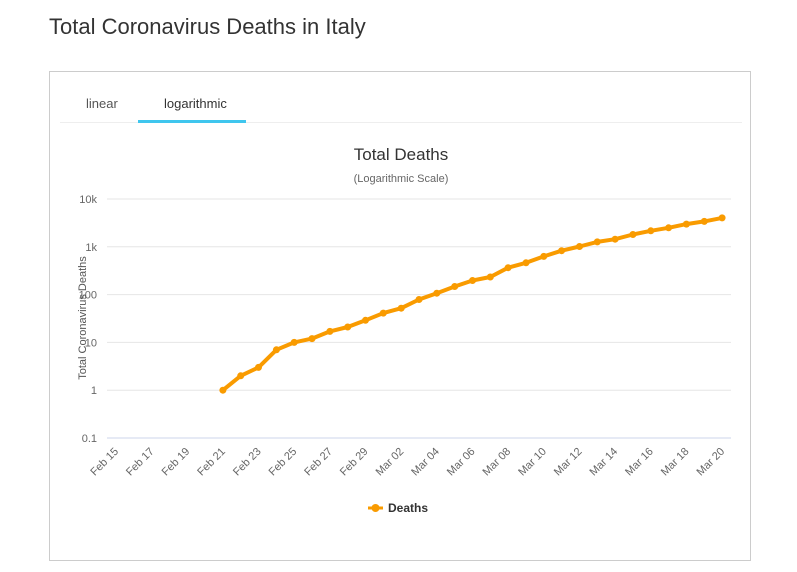 This screenshot has width=797, height=572. I want to click on x-tick-label: Mar 06, so click(461, 462).